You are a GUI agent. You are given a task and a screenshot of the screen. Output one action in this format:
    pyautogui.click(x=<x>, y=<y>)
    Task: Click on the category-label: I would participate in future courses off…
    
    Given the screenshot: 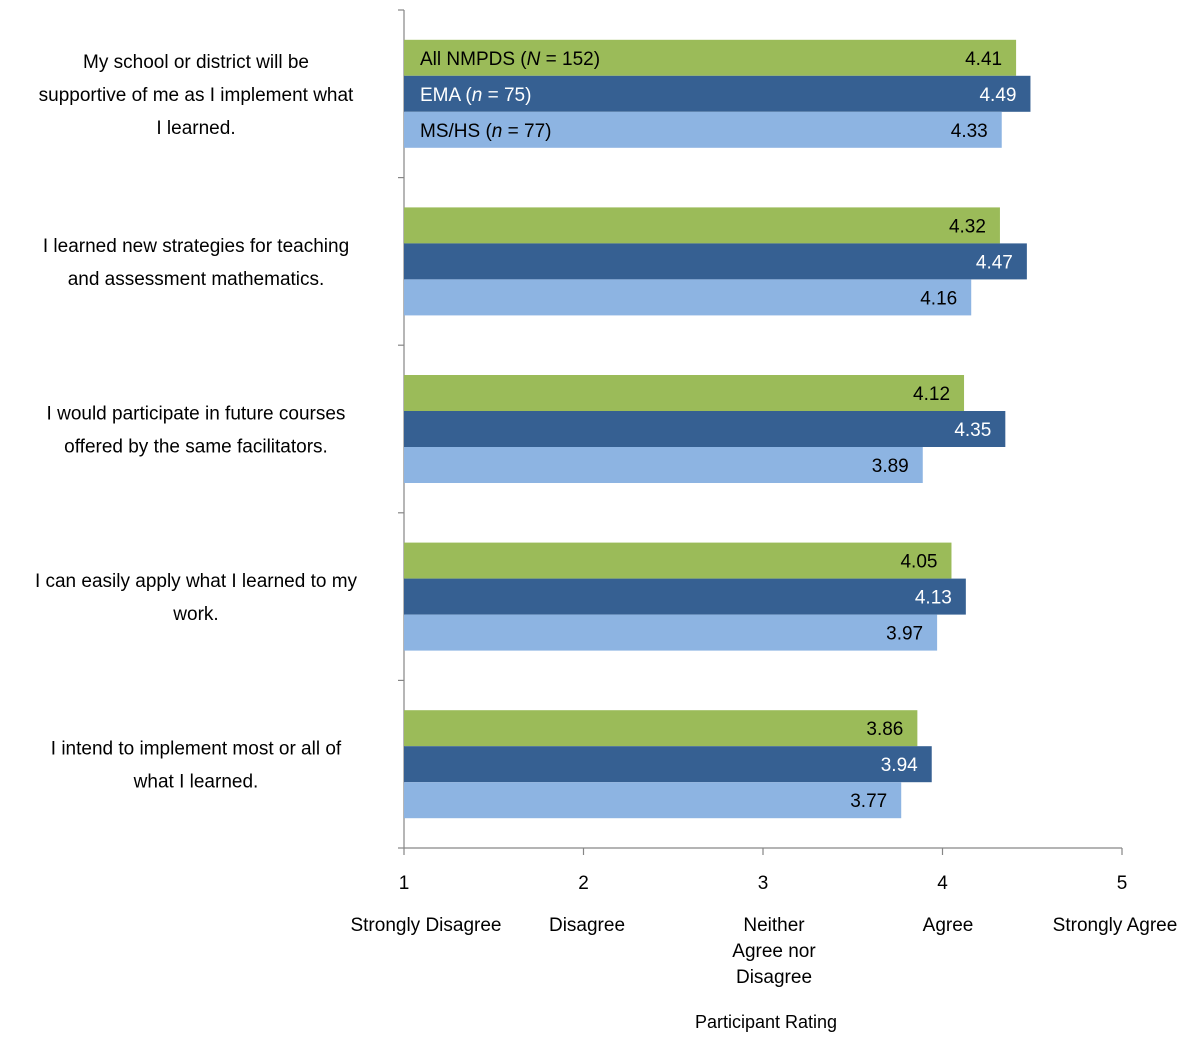 What is the action you would take?
    pyautogui.click(x=196, y=431)
    